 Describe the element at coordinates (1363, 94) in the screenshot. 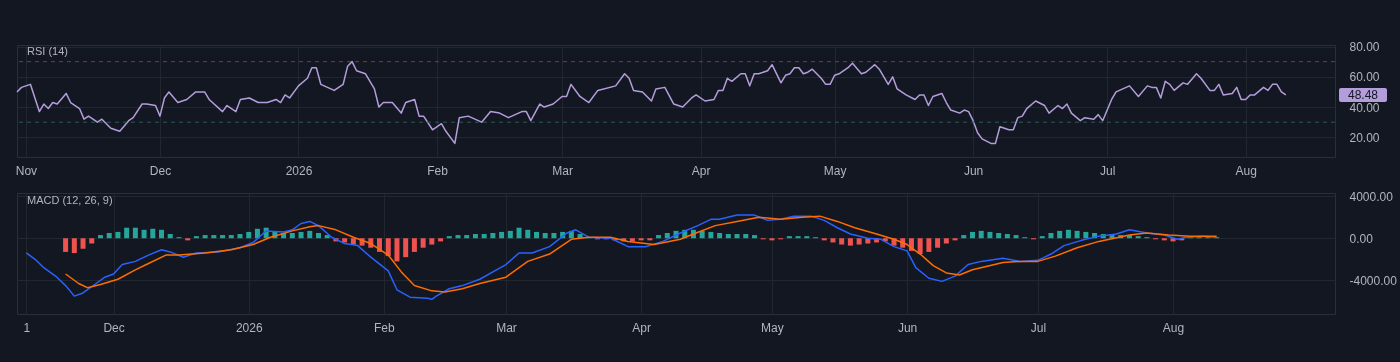

I see `text: 48.48` at that location.